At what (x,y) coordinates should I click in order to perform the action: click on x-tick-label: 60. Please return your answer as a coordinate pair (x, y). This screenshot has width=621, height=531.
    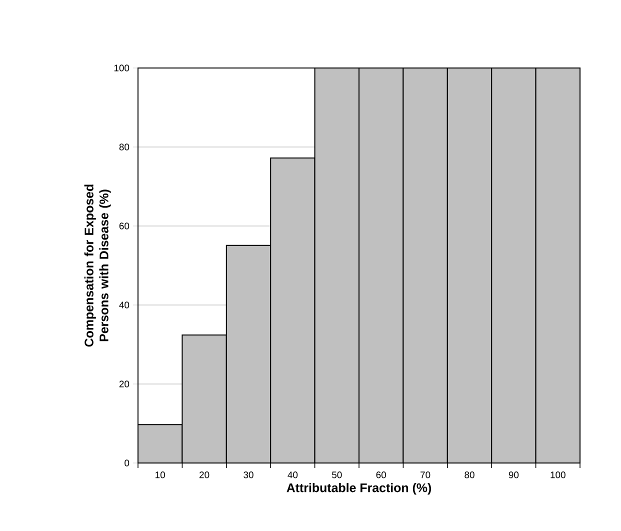
    Looking at the image, I should click on (381, 475).